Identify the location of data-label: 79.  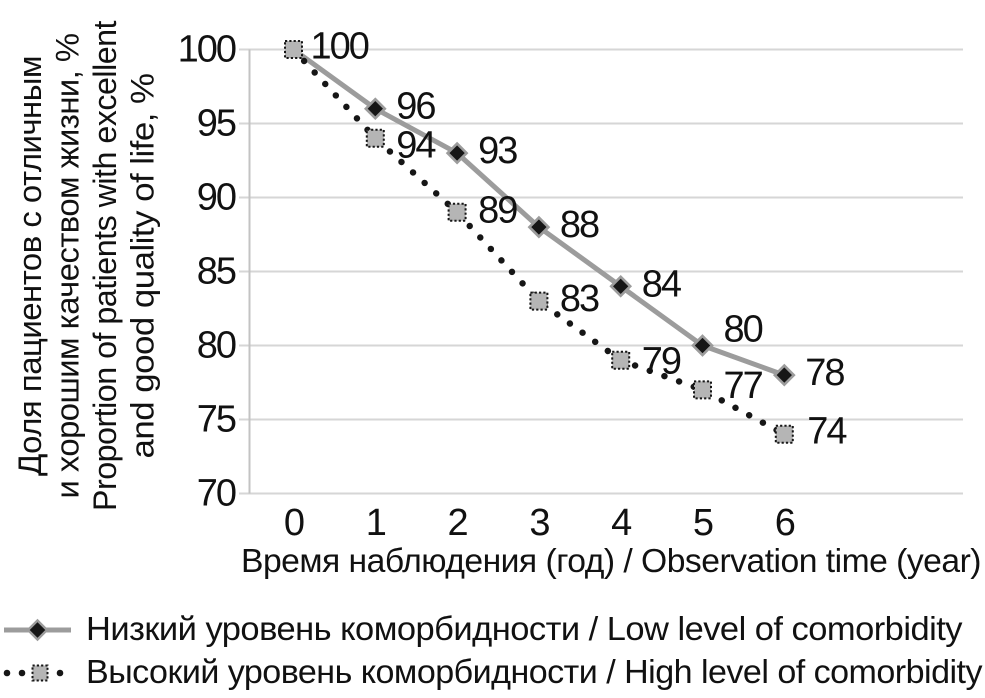
(661, 361).